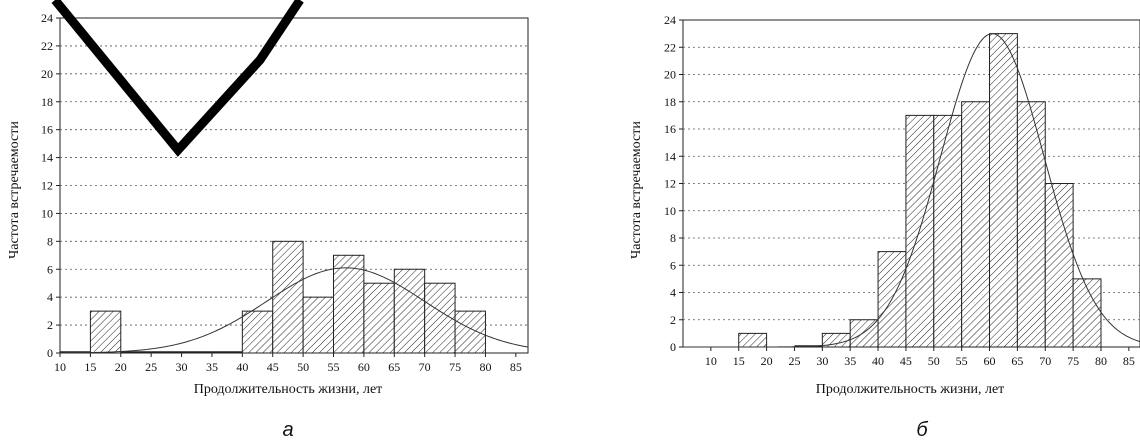 The image size is (1140, 442). Describe the element at coordinates (922, 430) in the screenshot. I see `panel-label: б` at that location.